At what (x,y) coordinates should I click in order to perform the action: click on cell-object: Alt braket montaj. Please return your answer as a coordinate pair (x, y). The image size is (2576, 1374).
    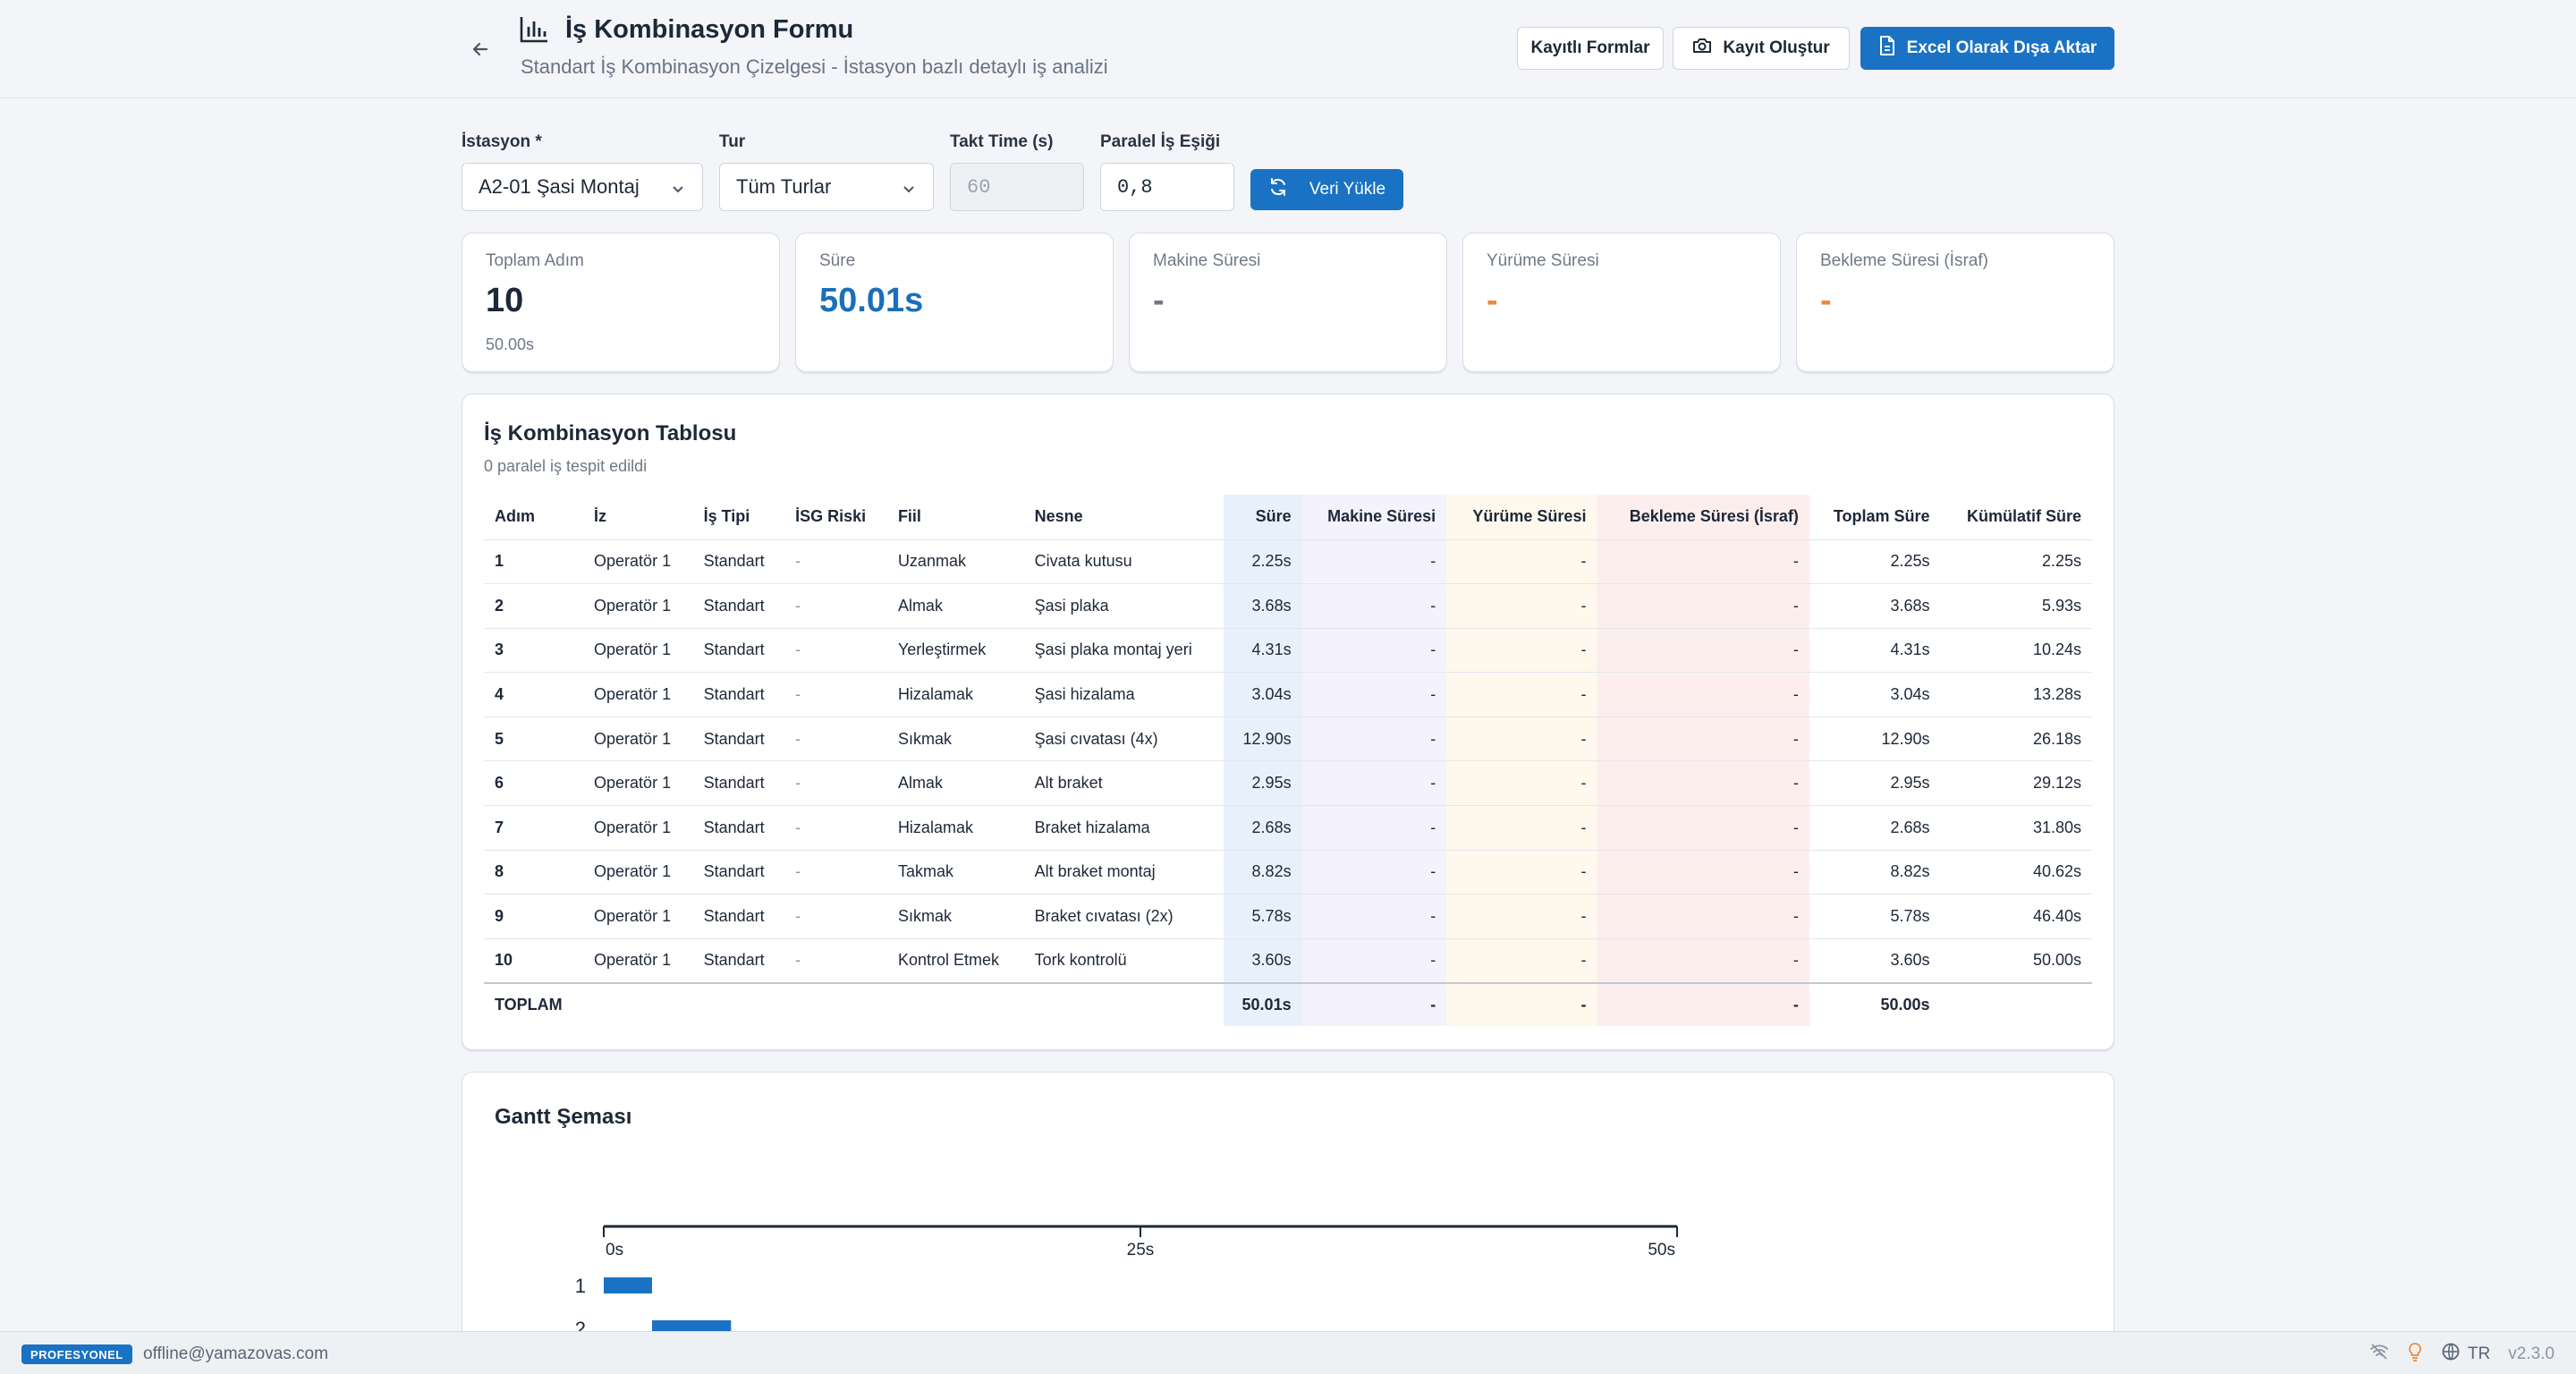
    Looking at the image, I should click on (1123, 872).